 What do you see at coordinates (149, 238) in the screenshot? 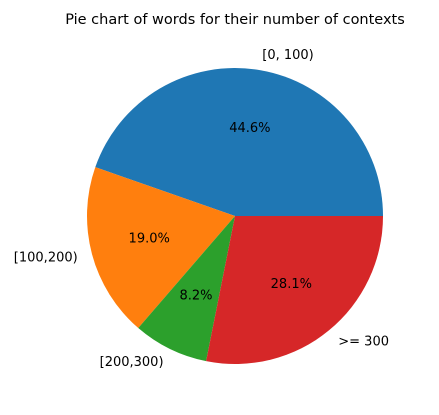
I see `pie-percent-label-2: 19.0%` at bounding box center [149, 238].